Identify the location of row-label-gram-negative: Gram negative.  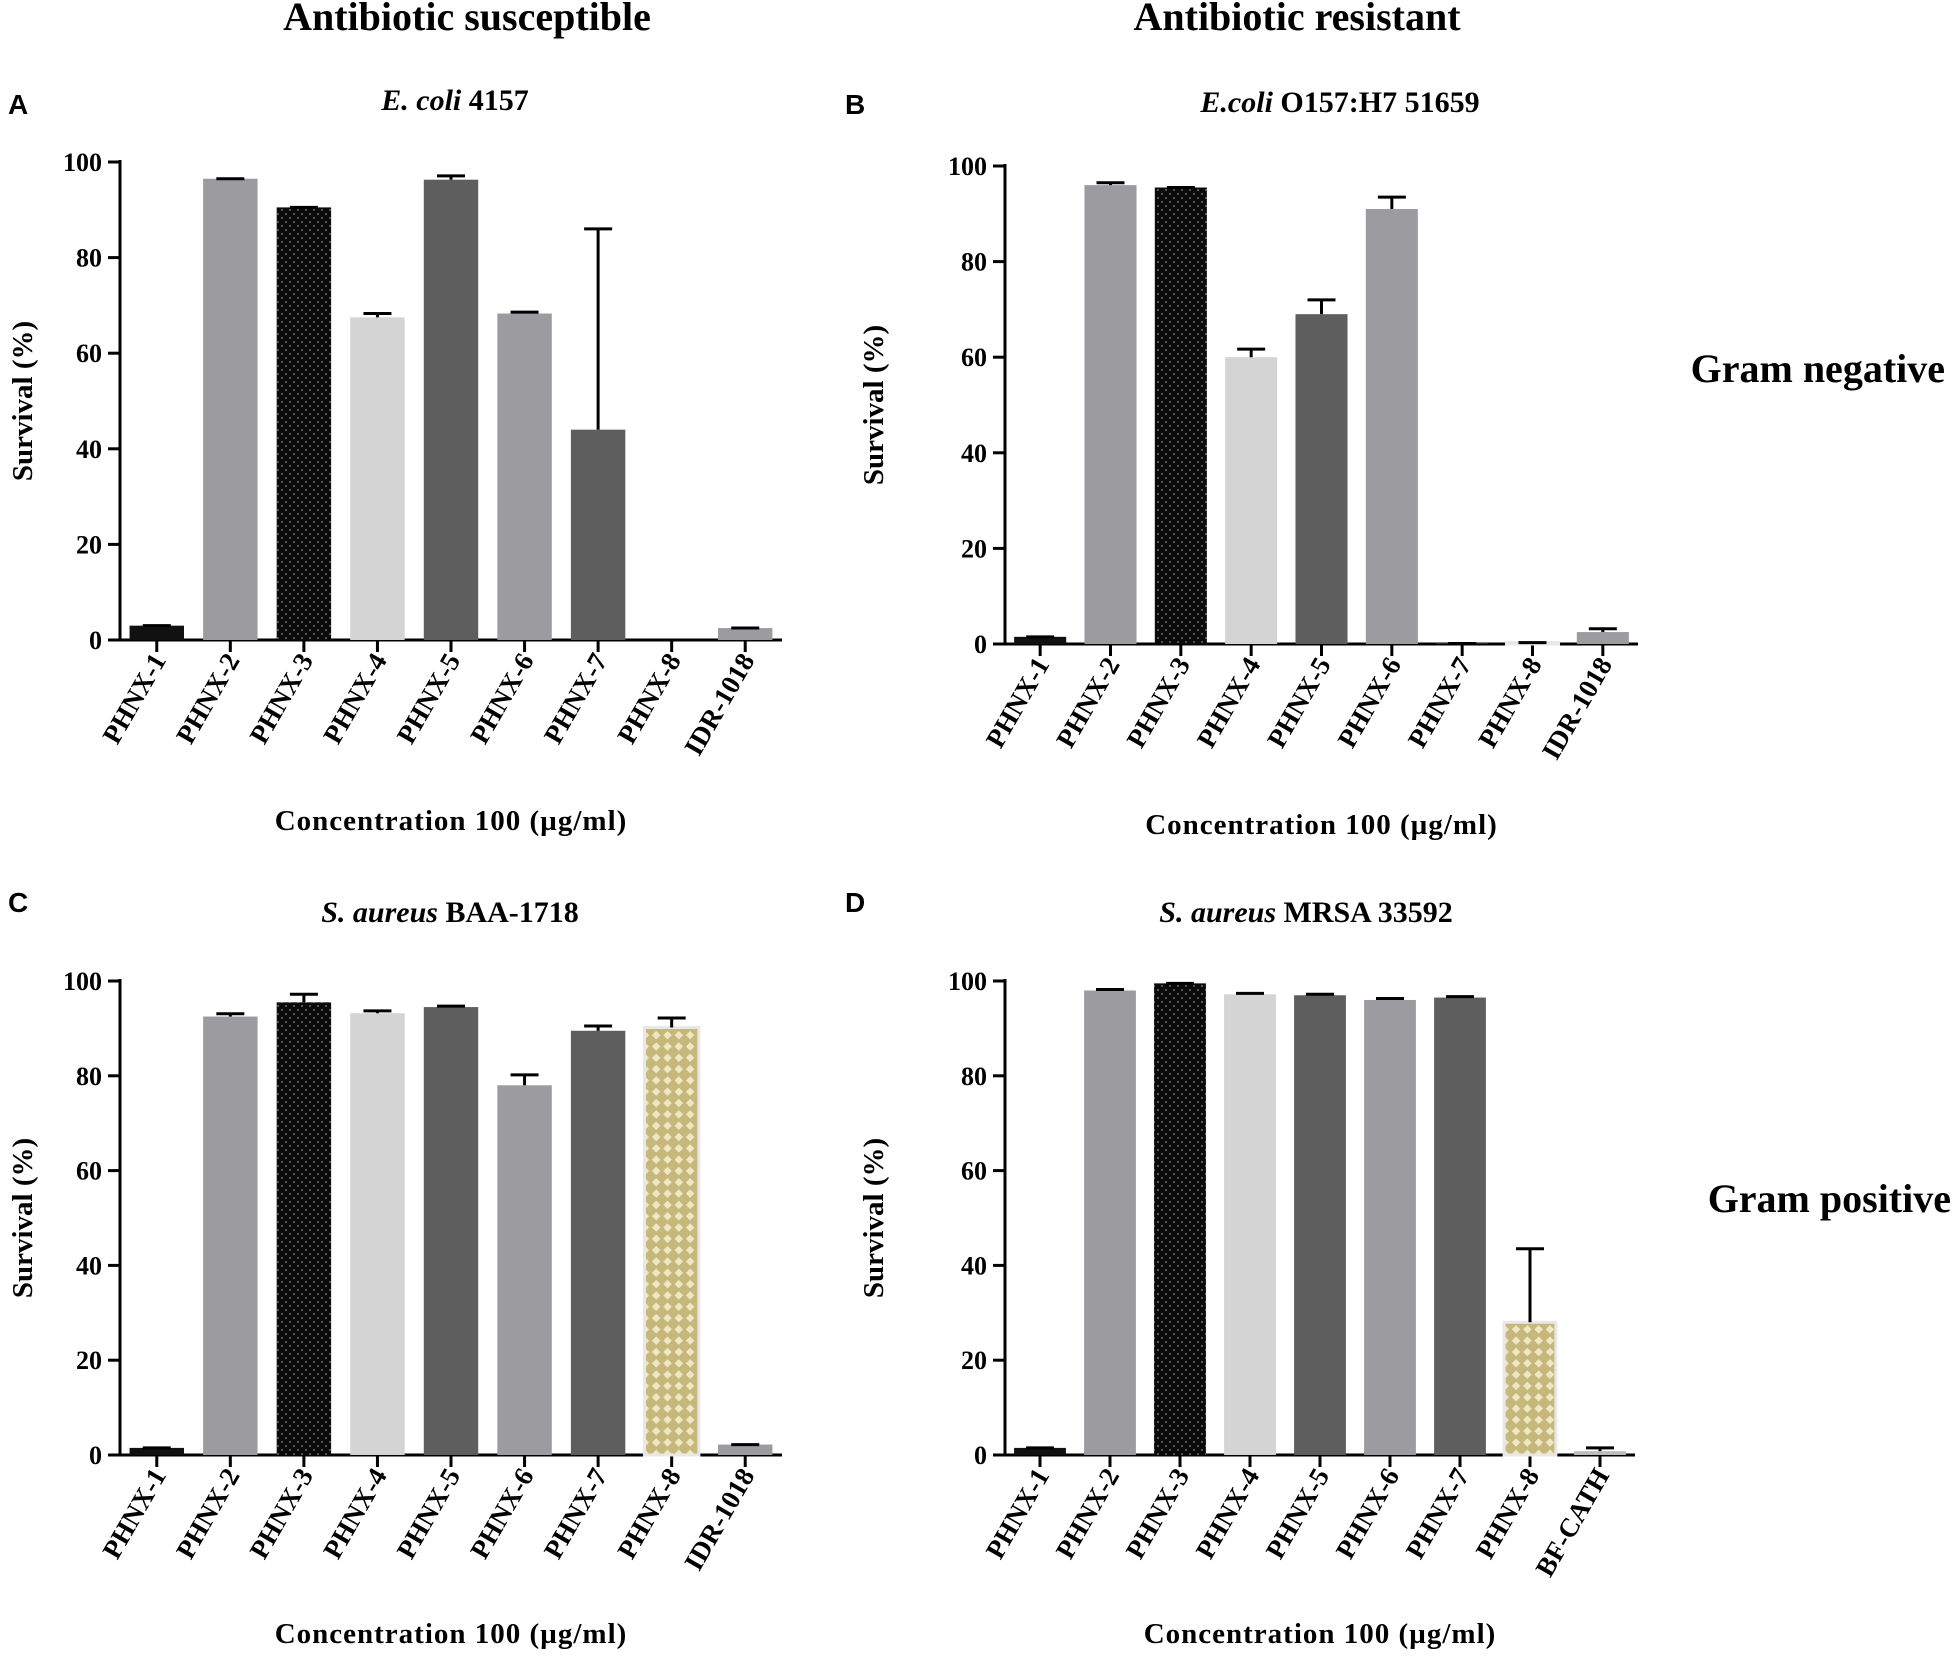
(1818, 368).